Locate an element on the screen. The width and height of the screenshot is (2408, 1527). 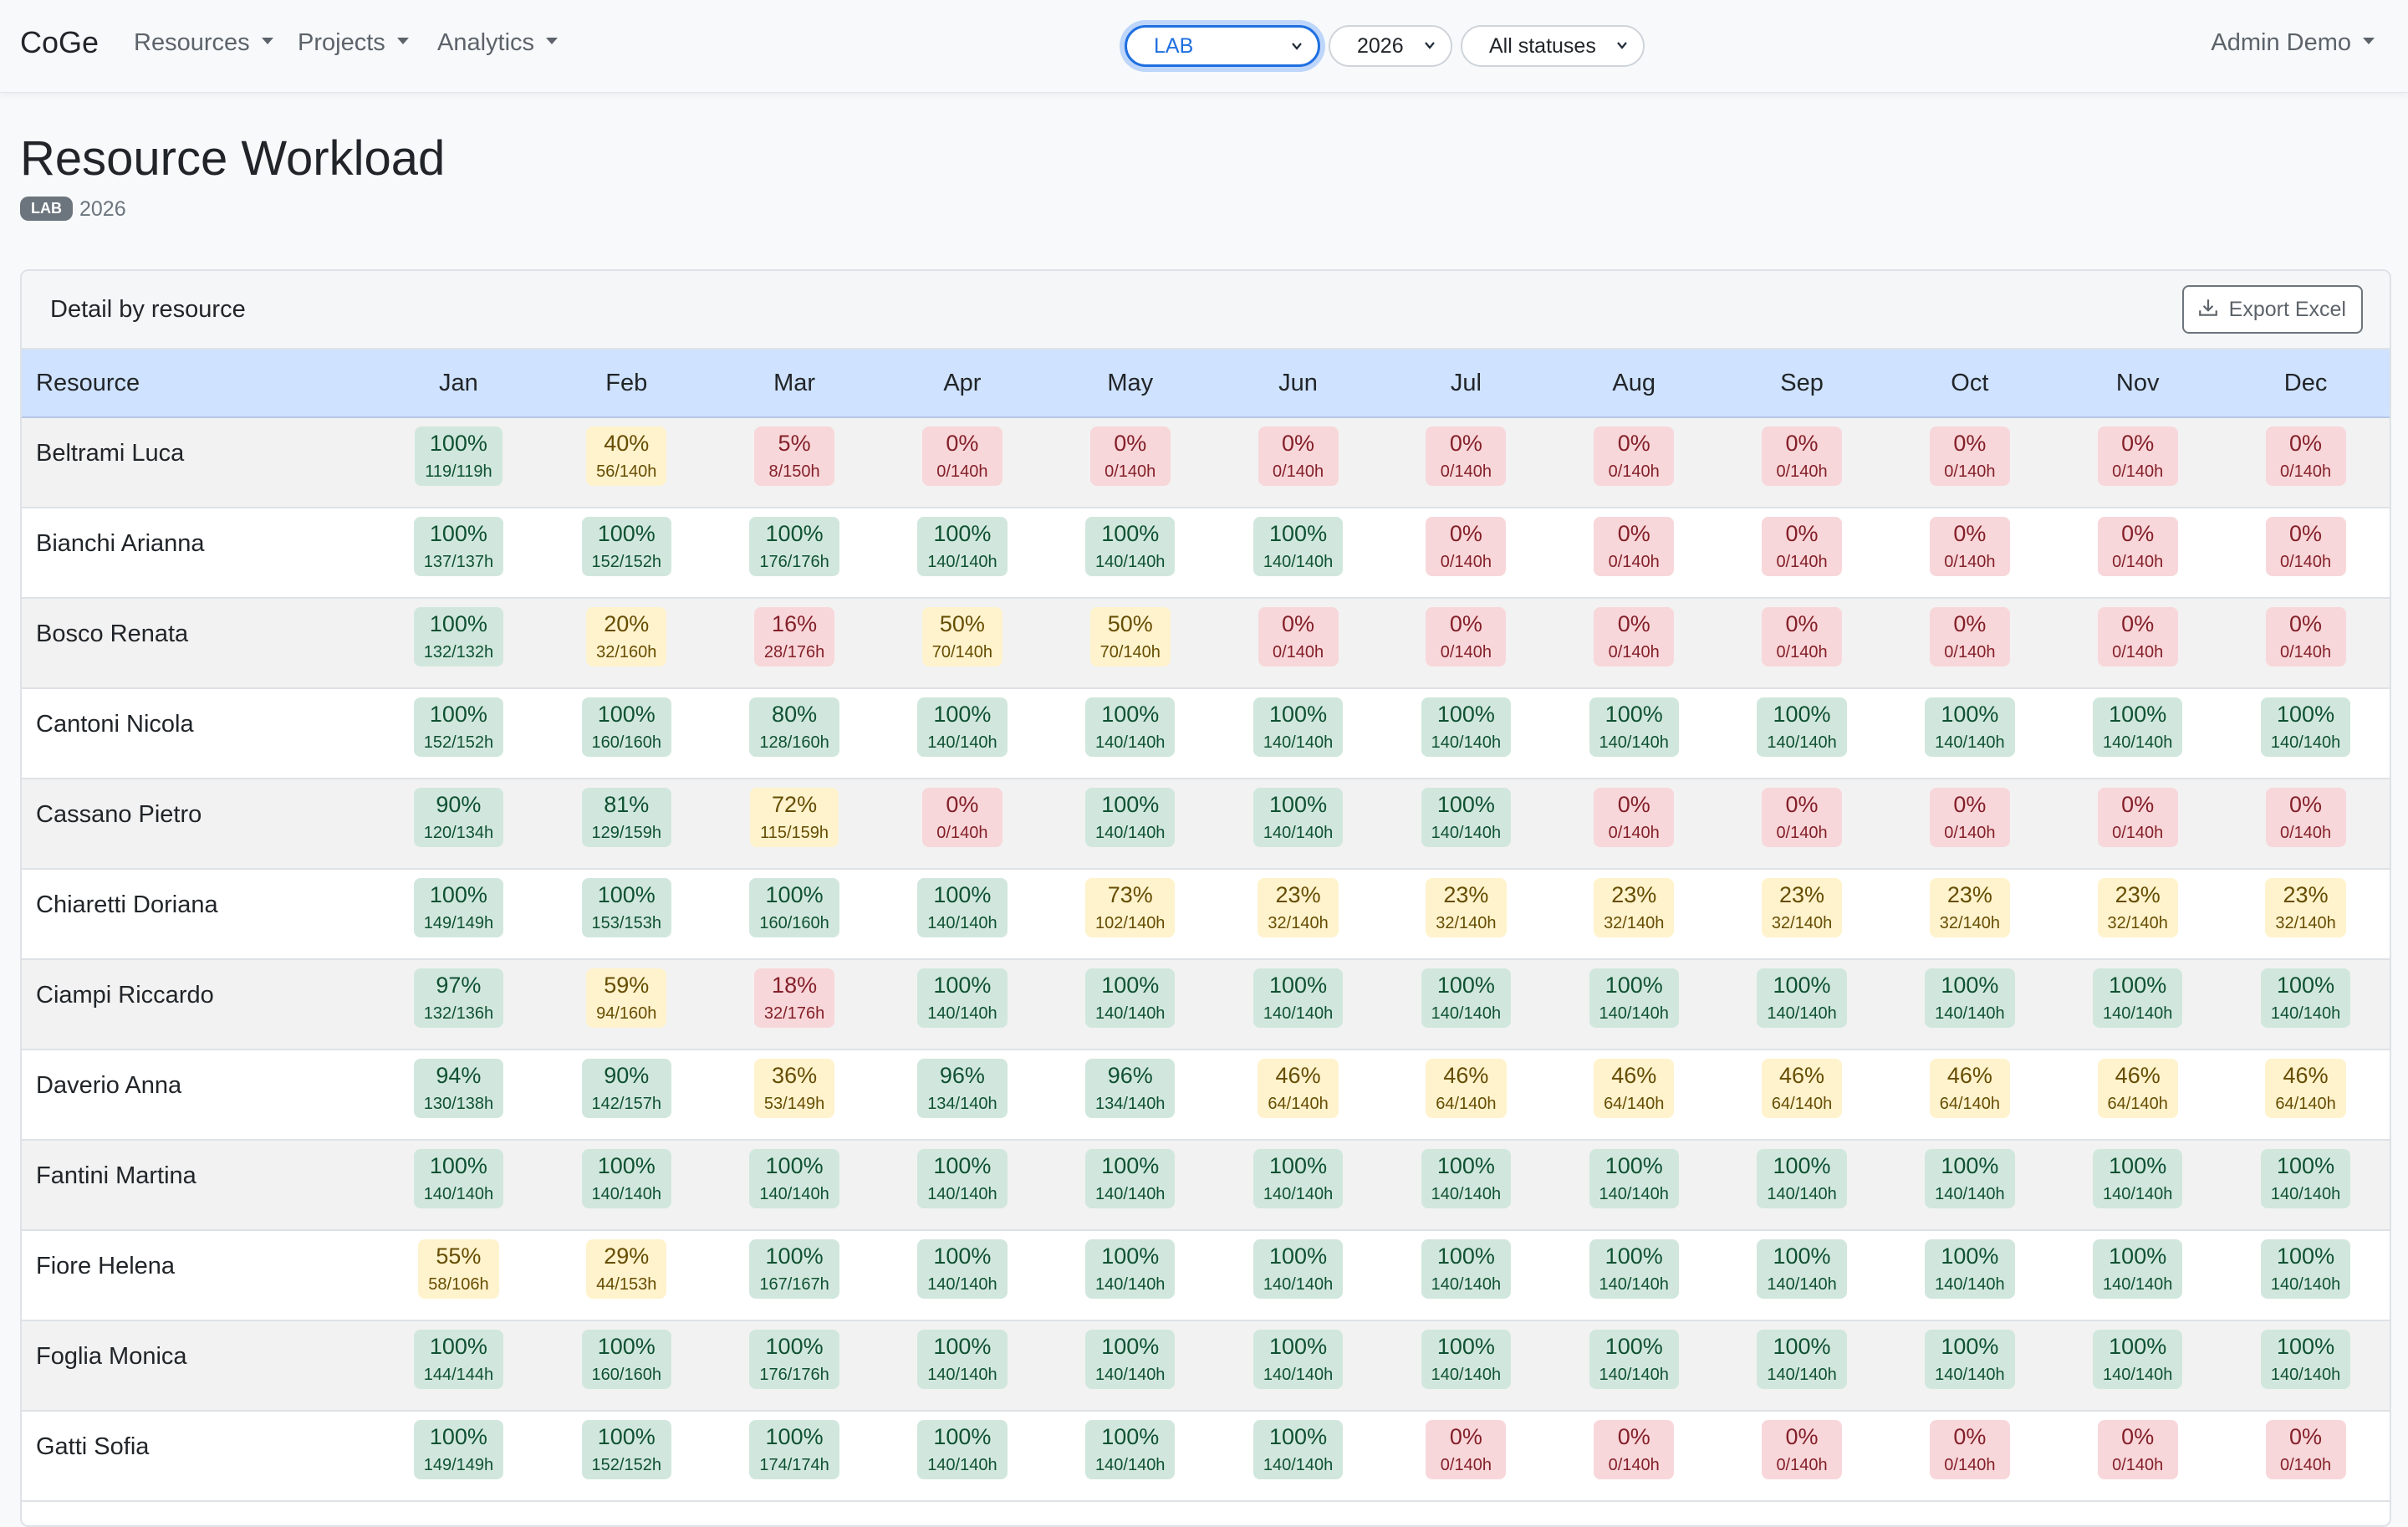
nav-menu-analytics: Analytics is located at coordinates (498, 43).